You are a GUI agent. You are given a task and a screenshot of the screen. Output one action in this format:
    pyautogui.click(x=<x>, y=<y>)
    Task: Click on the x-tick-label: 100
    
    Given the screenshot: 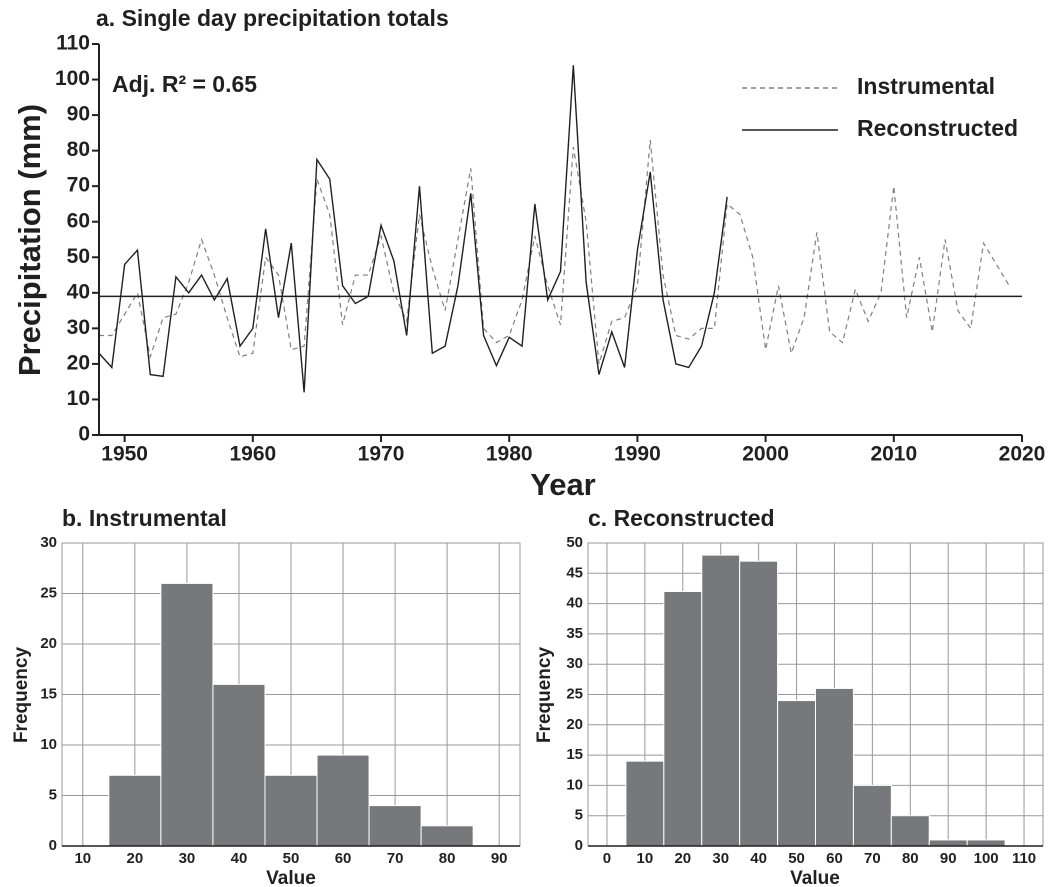 What is the action you would take?
    pyautogui.click(x=986, y=858)
    